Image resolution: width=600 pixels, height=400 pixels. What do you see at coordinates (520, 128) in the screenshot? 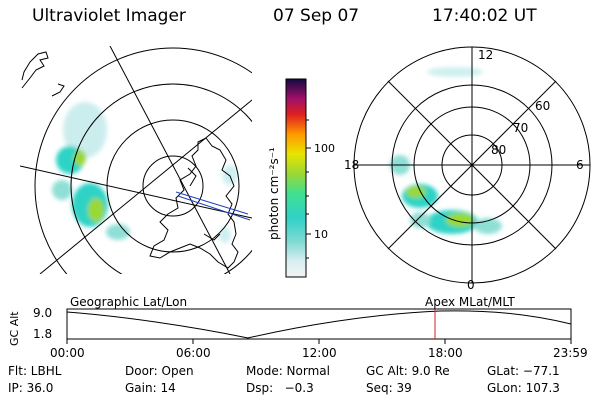
I see `mlat-label-70: 70` at bounding box center [520, 128].